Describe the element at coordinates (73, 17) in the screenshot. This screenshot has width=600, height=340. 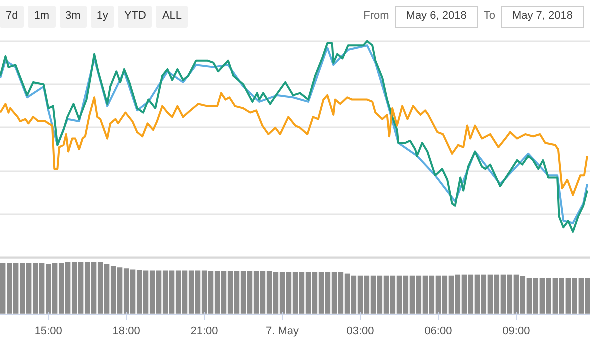
I see `button: 3m` at that location.